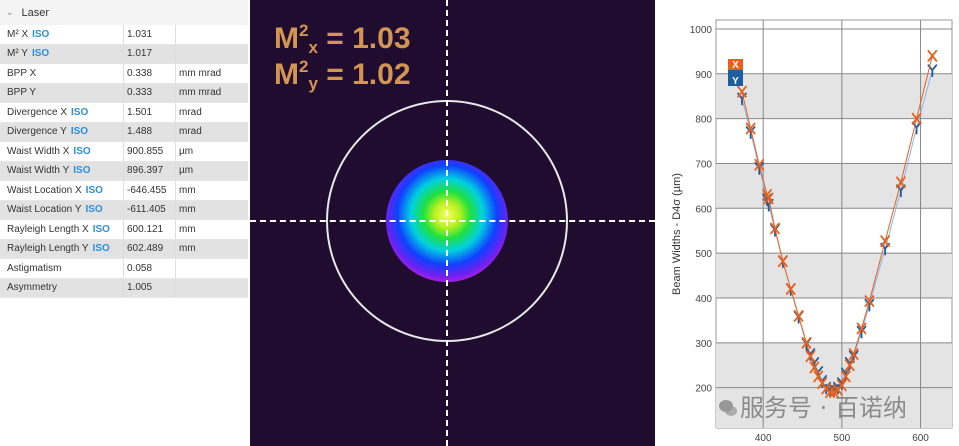 The image size is (959, 446). Describe the element at coordinates (62, 131) in the screenshot. I see `param-name: Divergence Y ISO` at that location.